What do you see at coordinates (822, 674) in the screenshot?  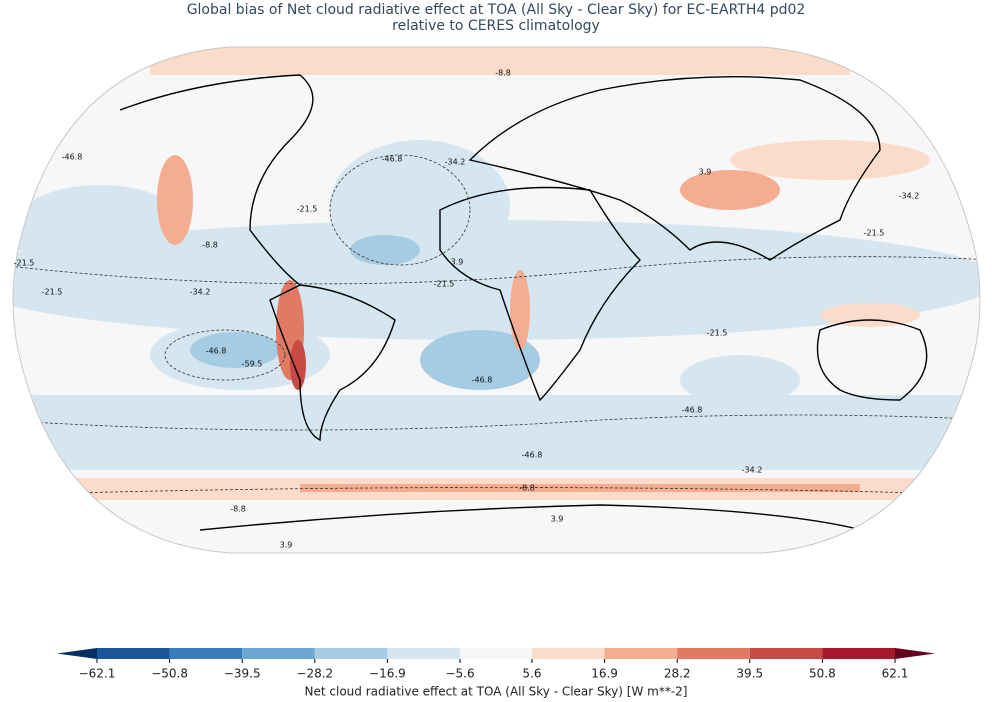 I see `colorbar-tick-label: 50.8` at bounding box center [822, 674].